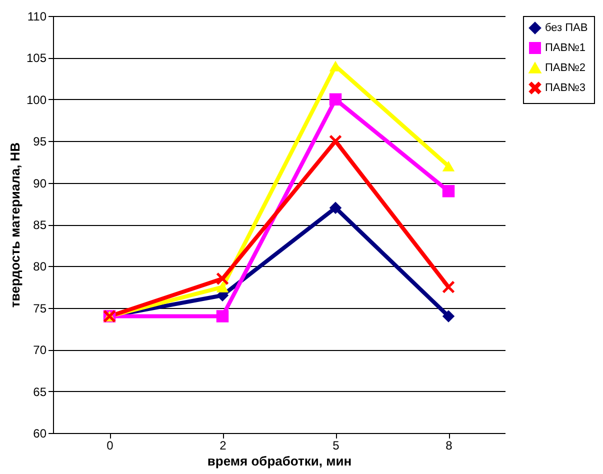  Describe the element at coordinates (279, 461) in the screenshot. I see `x-axis-title: время обработки, мин` at that location.